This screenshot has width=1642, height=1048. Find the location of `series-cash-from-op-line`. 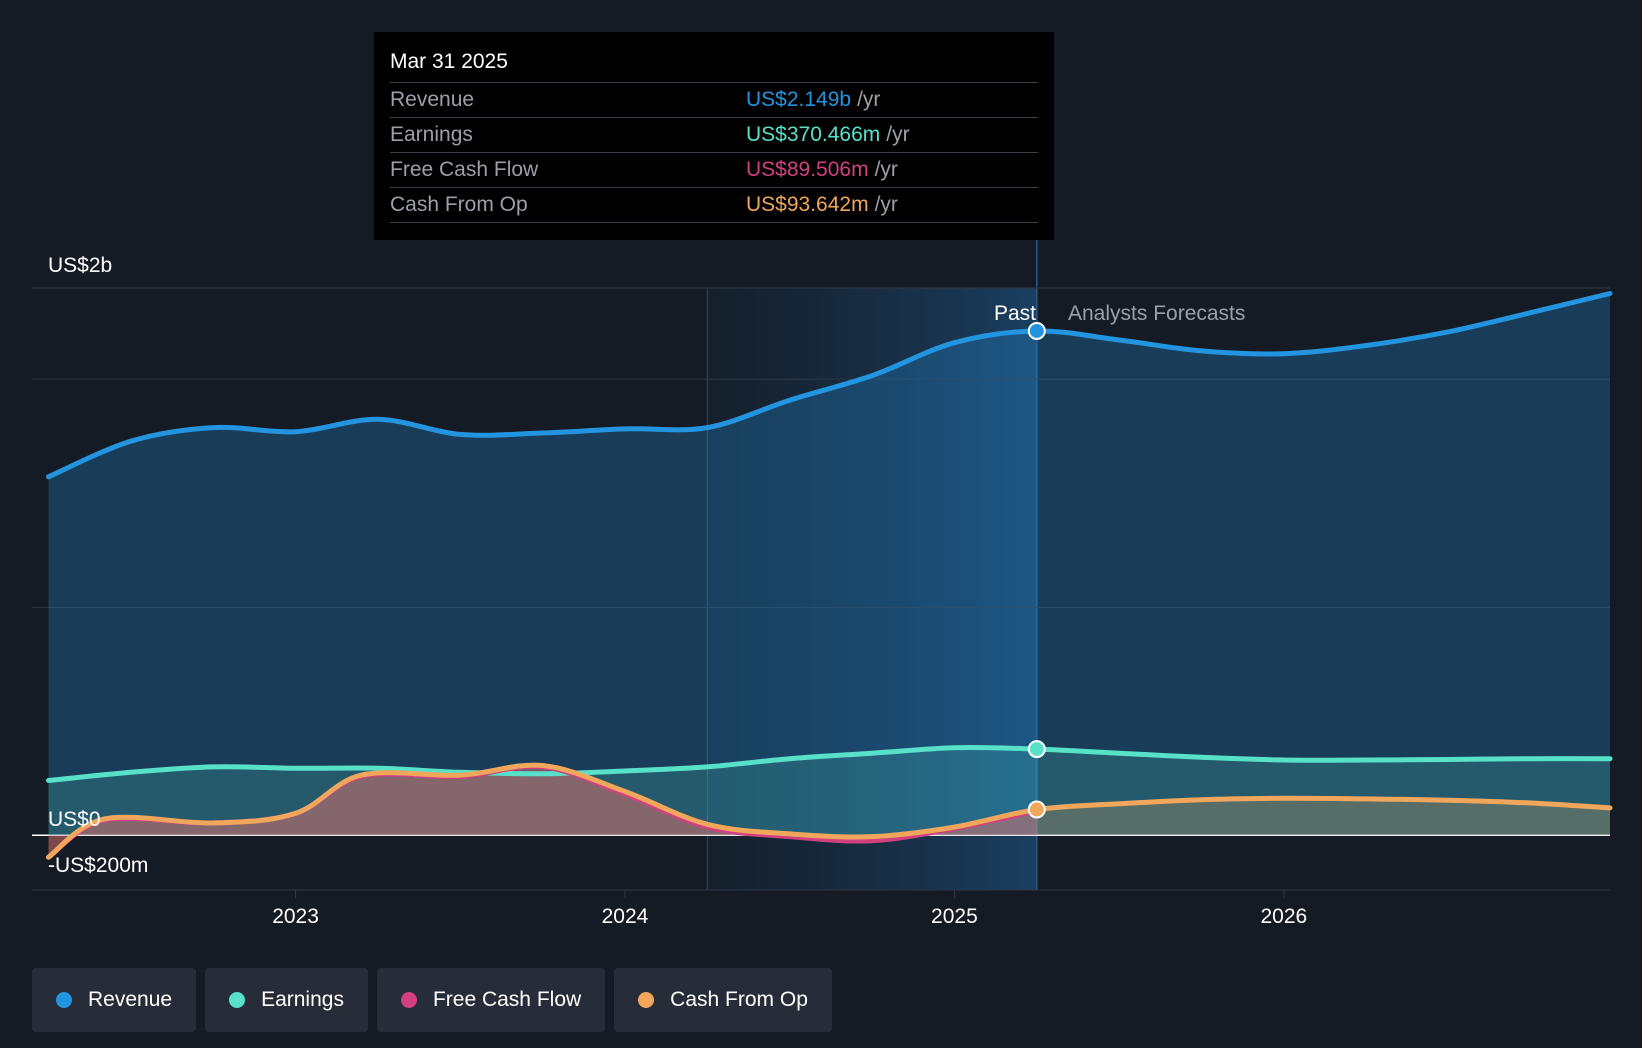

series-cash-from-op-line is located at coordinates (829, 811).